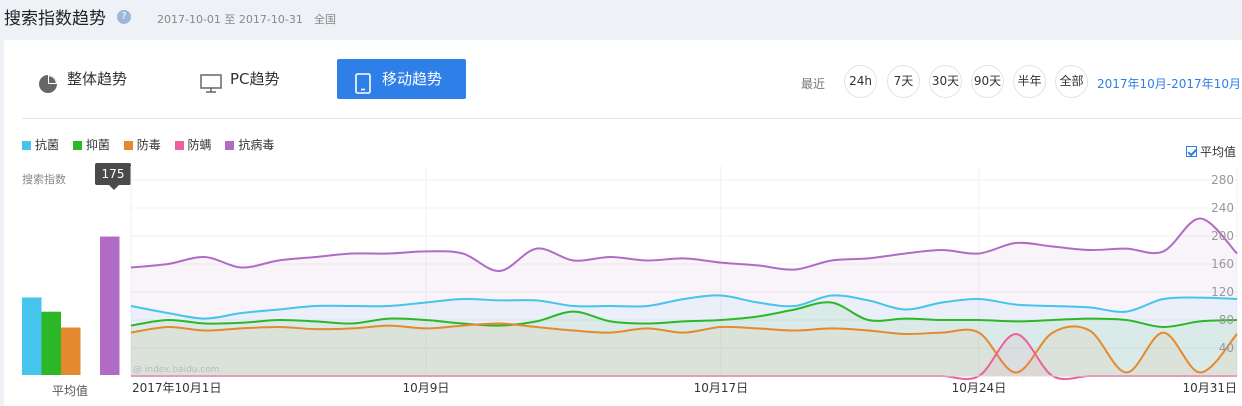  What do you see at coordinates (945, 81) in the screenshot?
I see `range-30d-button: 30天` at bounding box center [945, 81].